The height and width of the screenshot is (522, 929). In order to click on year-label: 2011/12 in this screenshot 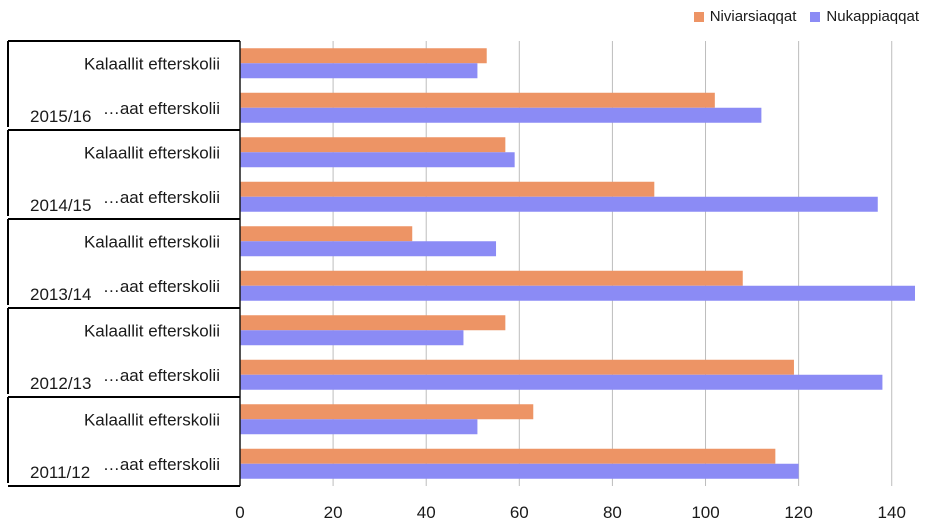, I will do `click(60, 472)`.